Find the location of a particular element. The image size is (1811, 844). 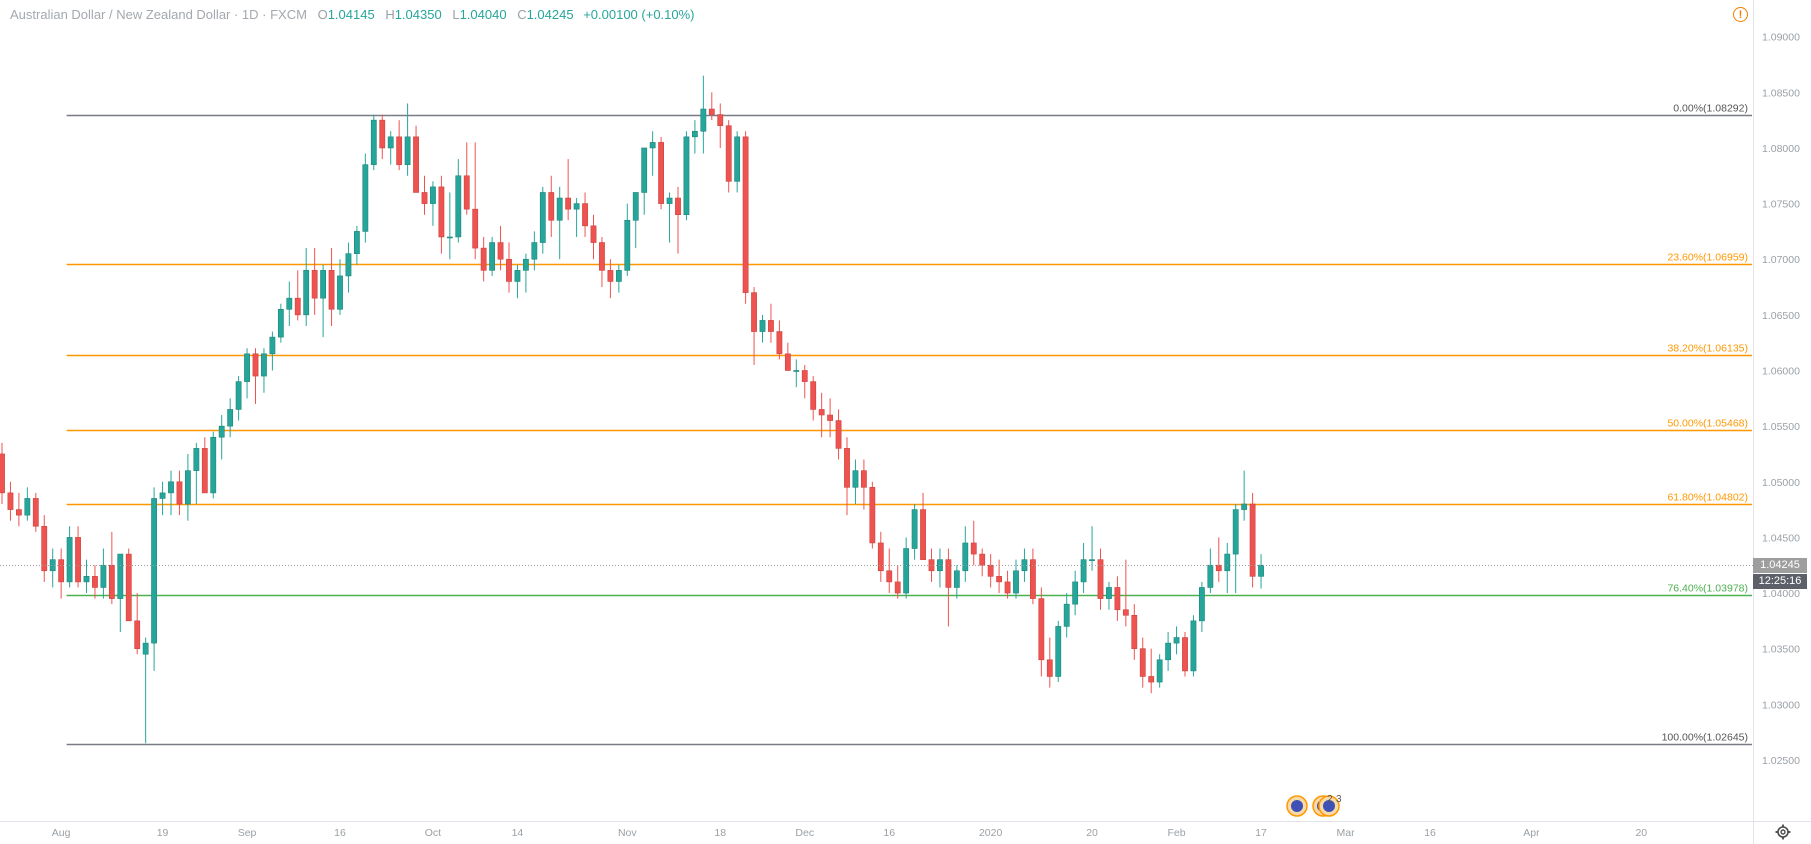

price-tick-label: 1.07000 is located at coordinates (1781, 260).